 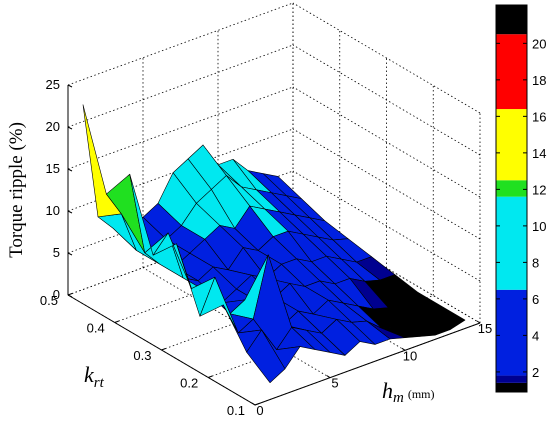 I want to click on y-tick-label: 0.1, so click(x=236, y=410).